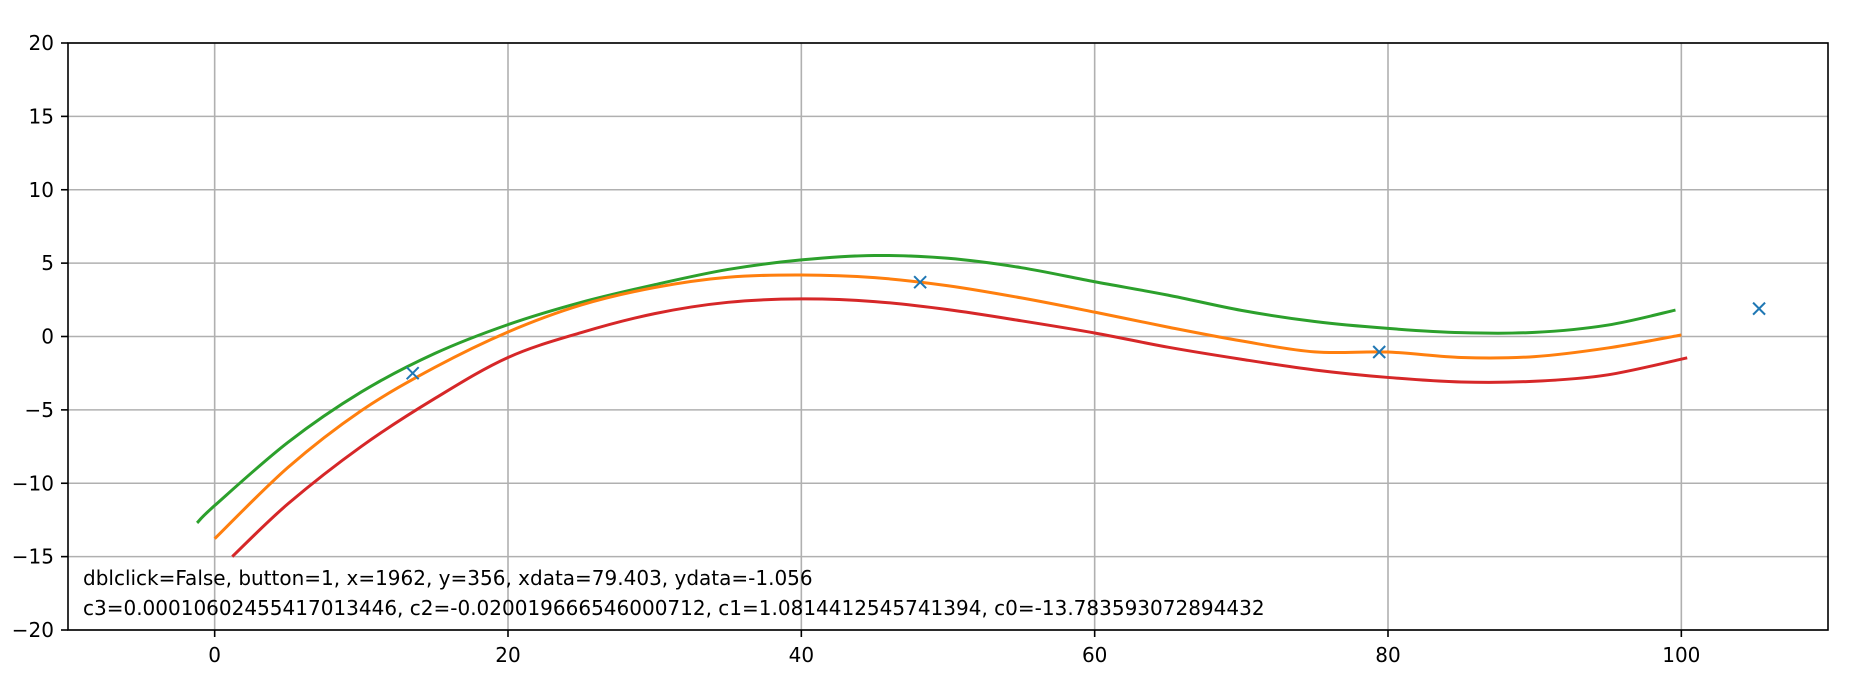 This screenshot has width=1861, height=684. What do you see at coordinates (214, 655) in the screenshot?
I see `x-tick-label-0: 0` at bounding box center [214, 655].